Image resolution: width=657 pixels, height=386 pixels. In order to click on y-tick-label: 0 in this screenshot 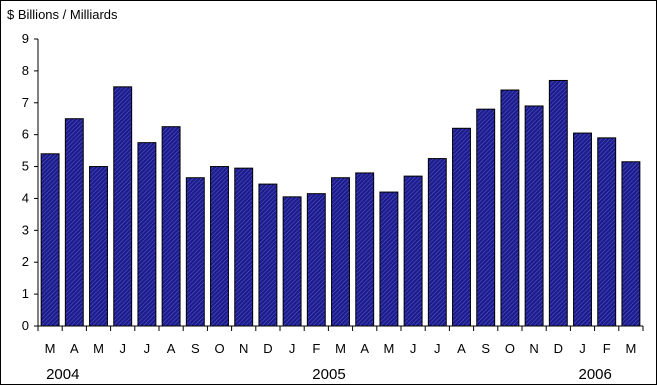, I will do `click(25, 325)`.